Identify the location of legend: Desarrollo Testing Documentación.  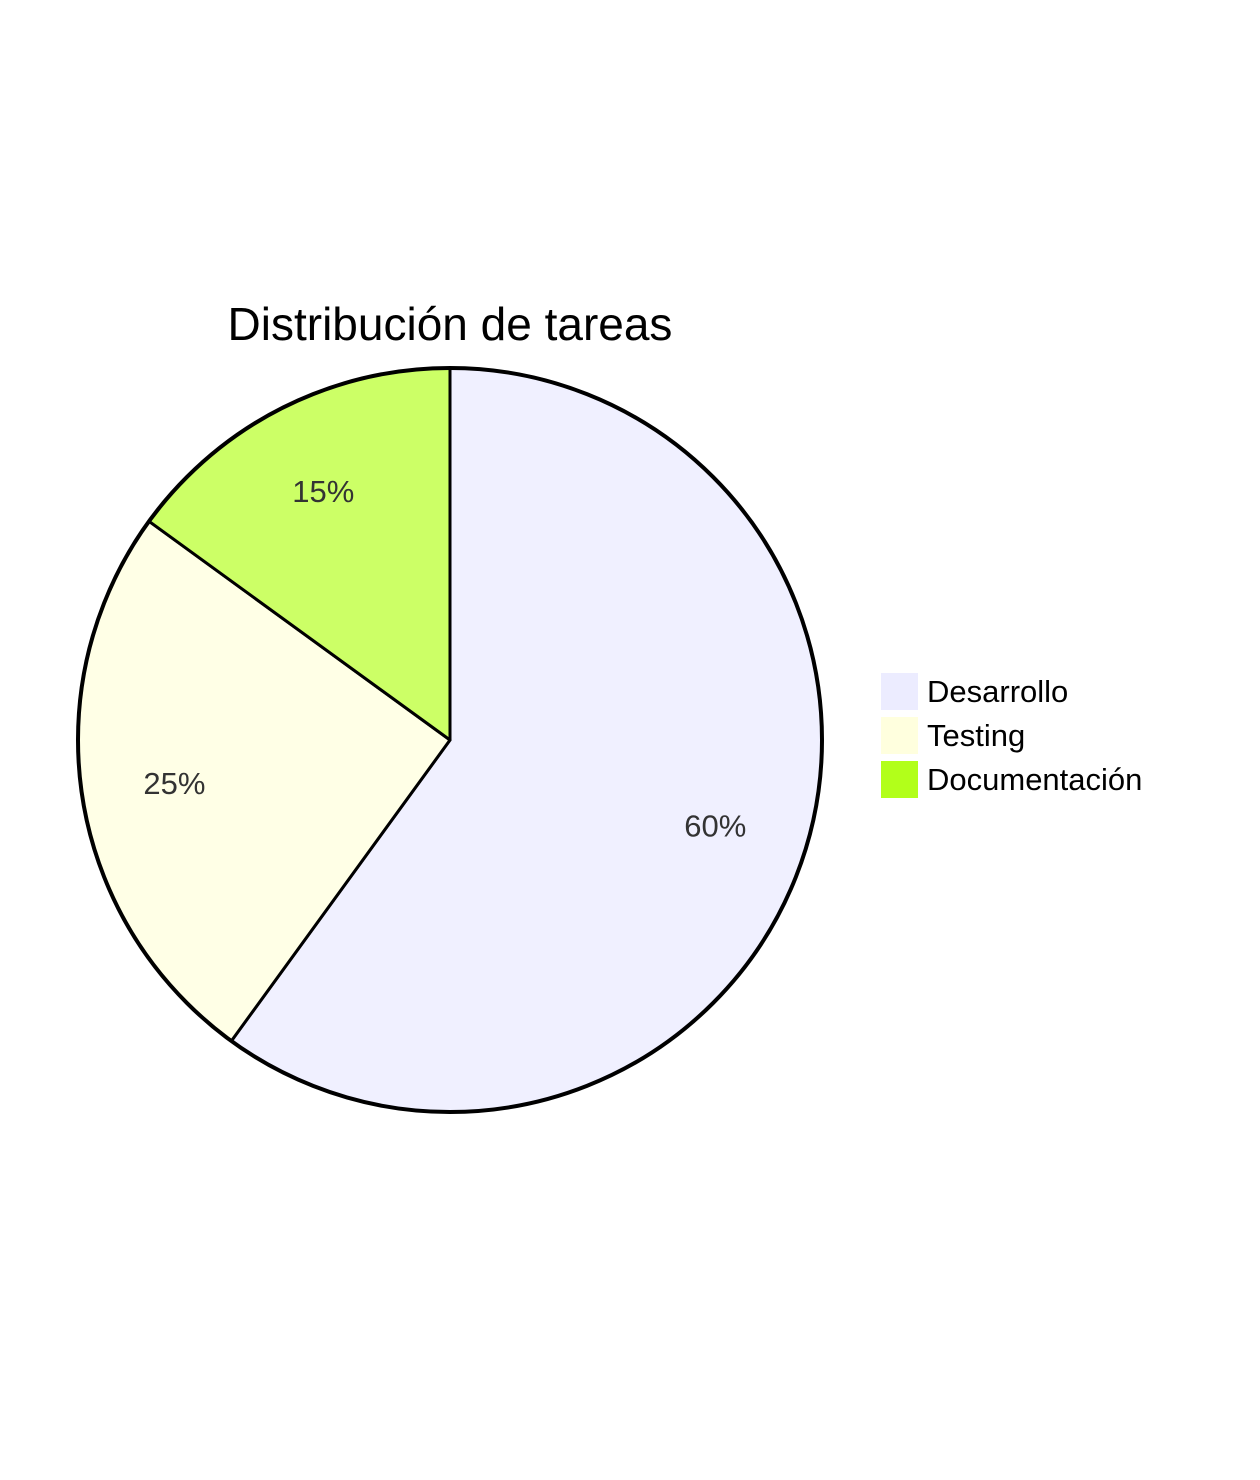
(1011, 735).